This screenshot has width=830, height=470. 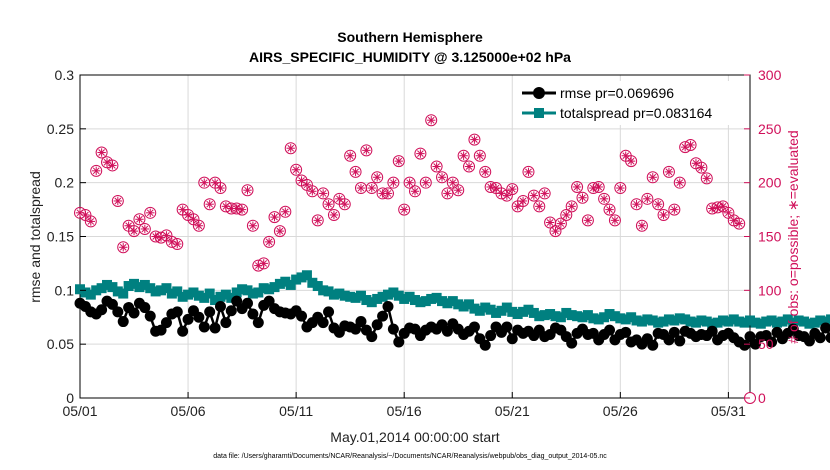 What do you see at coordinates (296, 411) in the screenshot?
I see `x-tick-label: 05/11` at bounding box center [296, 411].